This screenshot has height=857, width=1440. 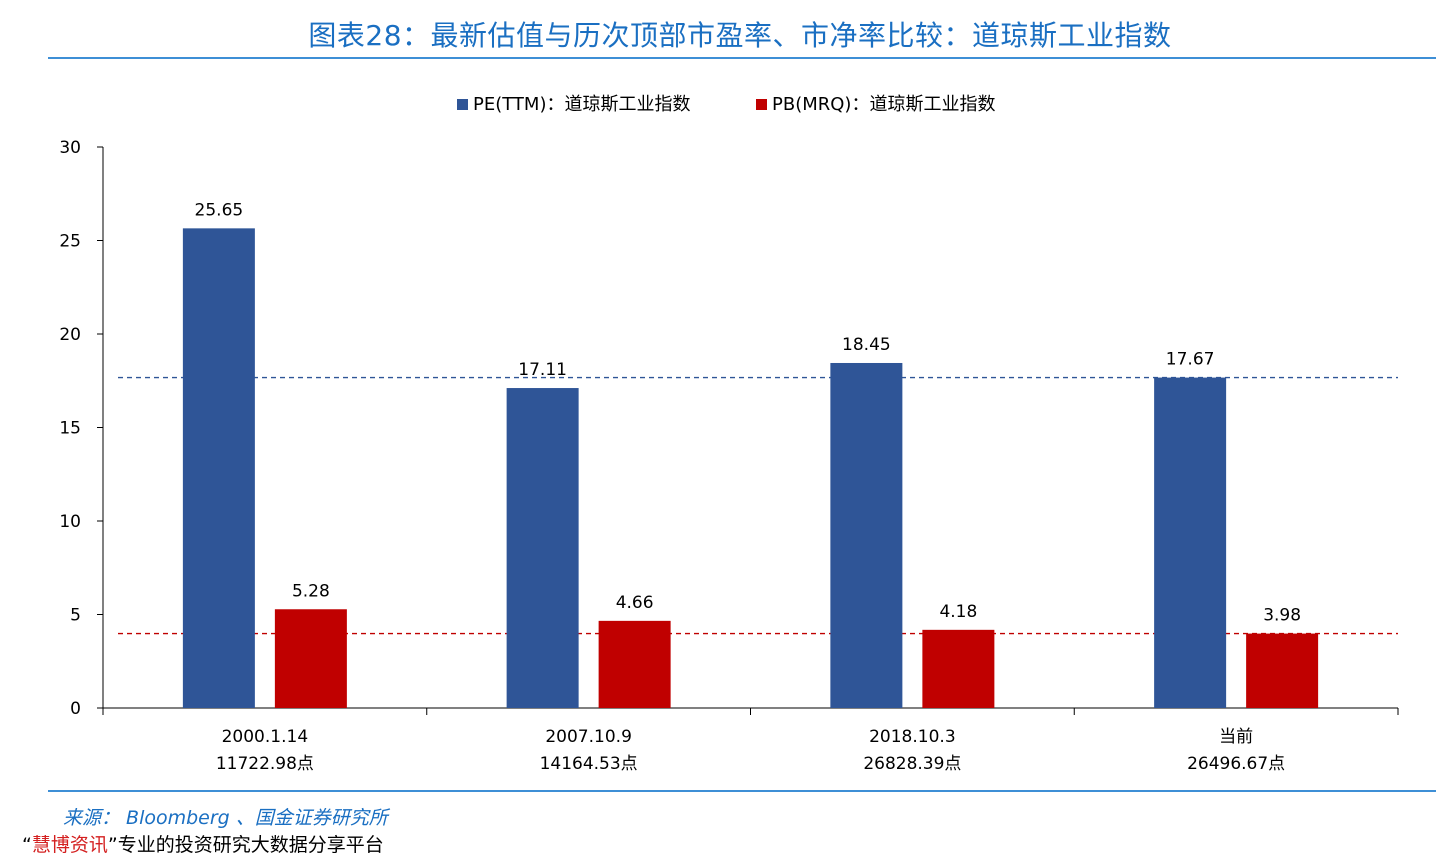 I want to click on watermark-brand: 慧博资讯, so click(x=69, y=845).